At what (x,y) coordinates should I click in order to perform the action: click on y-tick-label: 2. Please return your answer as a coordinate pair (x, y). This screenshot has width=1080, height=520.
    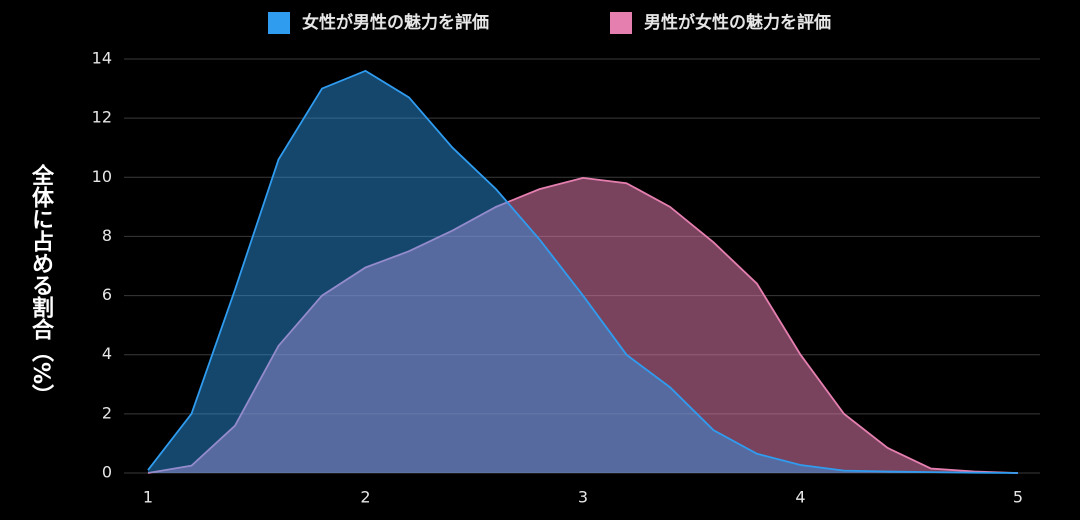
    Looking at the image, I should click on (107, 412).